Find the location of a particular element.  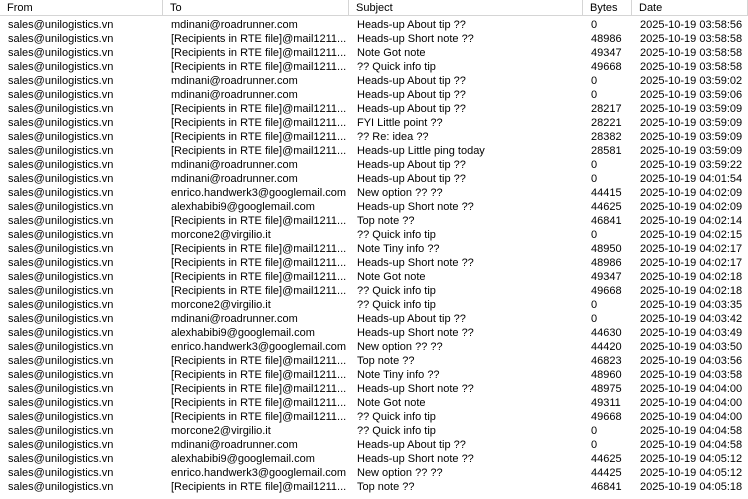

subject-cell: Note Tiny info ?? is located at coordinates (398, 249).